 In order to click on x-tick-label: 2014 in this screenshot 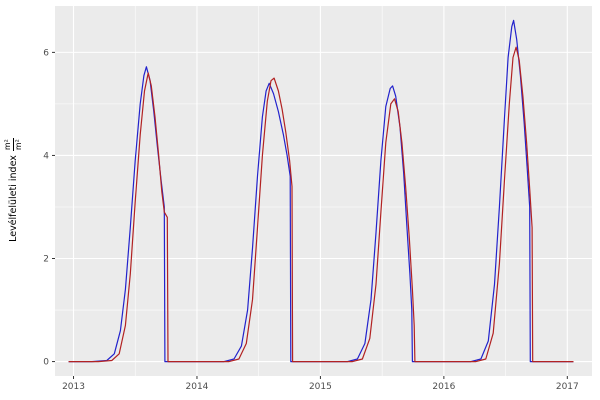, I will do `click(197, 387)`.